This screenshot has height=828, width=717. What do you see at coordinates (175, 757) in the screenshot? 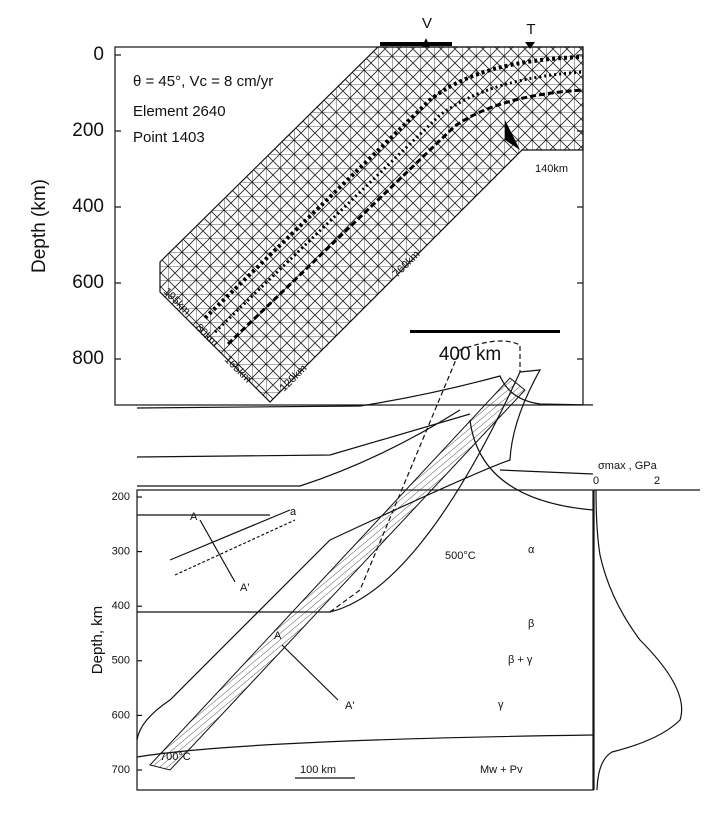
I see `label: 700°C` at bounding box center [175, 757].